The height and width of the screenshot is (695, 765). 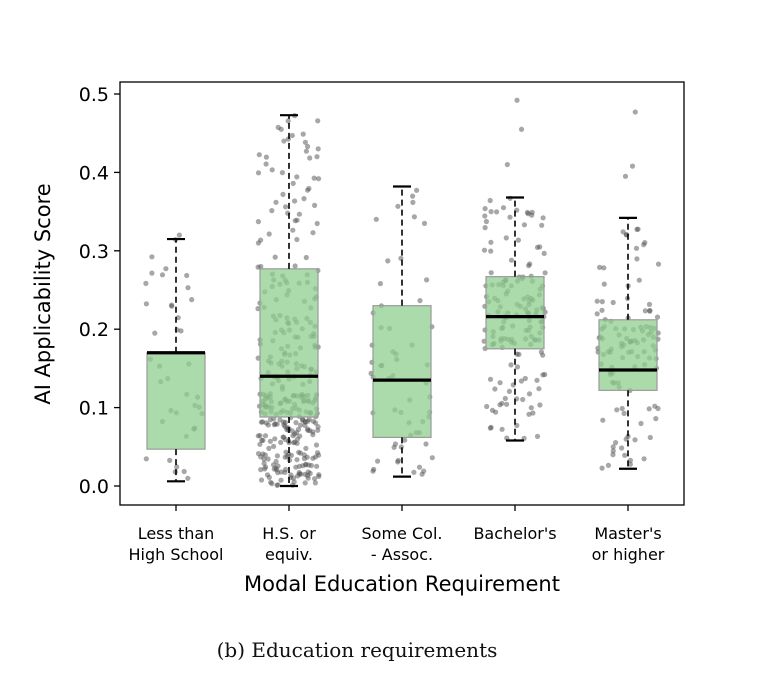 I want to click on y-axis-label: AI Applicability Score, so click(x=43, y=293).